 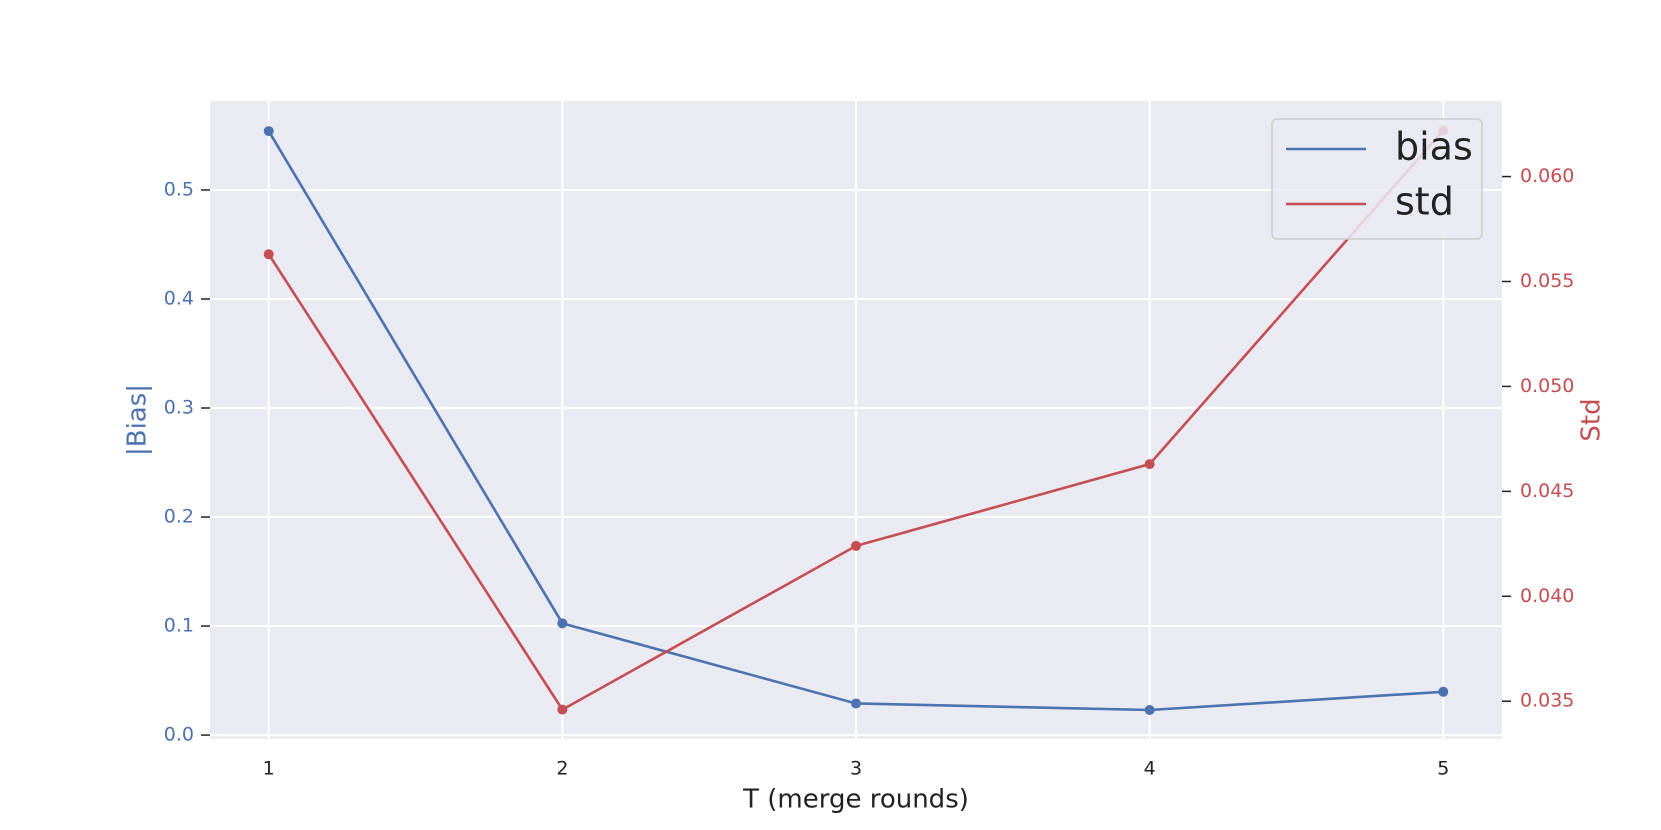 What do you see at coordinates (269, 769) in the screenshot?
I see `x-tick-label: 1` at bounding box center [269, 769].